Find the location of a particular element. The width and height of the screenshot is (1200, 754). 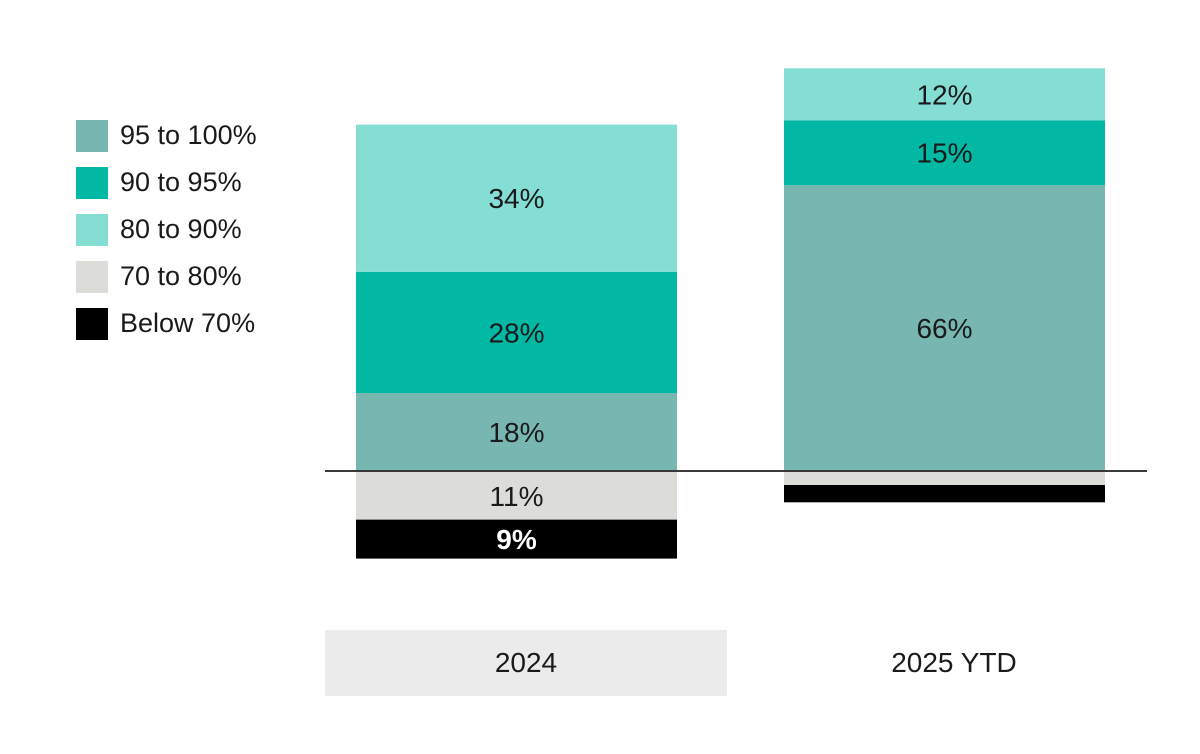

legend-item: 70 to 80% is located at coordinates (166, 276).